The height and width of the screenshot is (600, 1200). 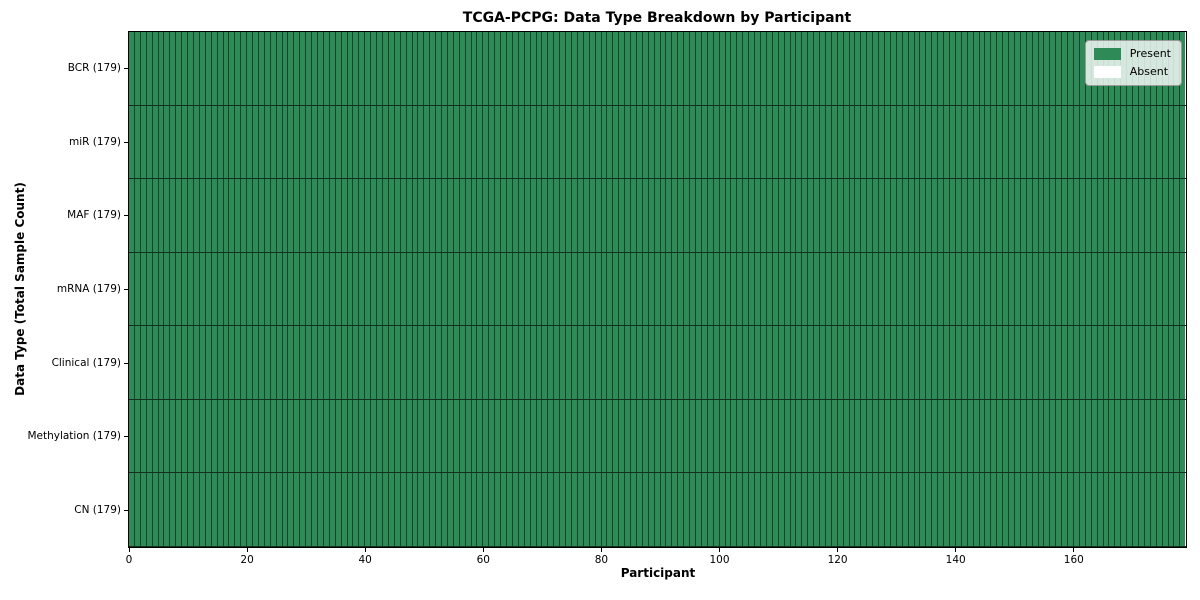 I want to click on y-tick-mark, so click(x=126, y=69).